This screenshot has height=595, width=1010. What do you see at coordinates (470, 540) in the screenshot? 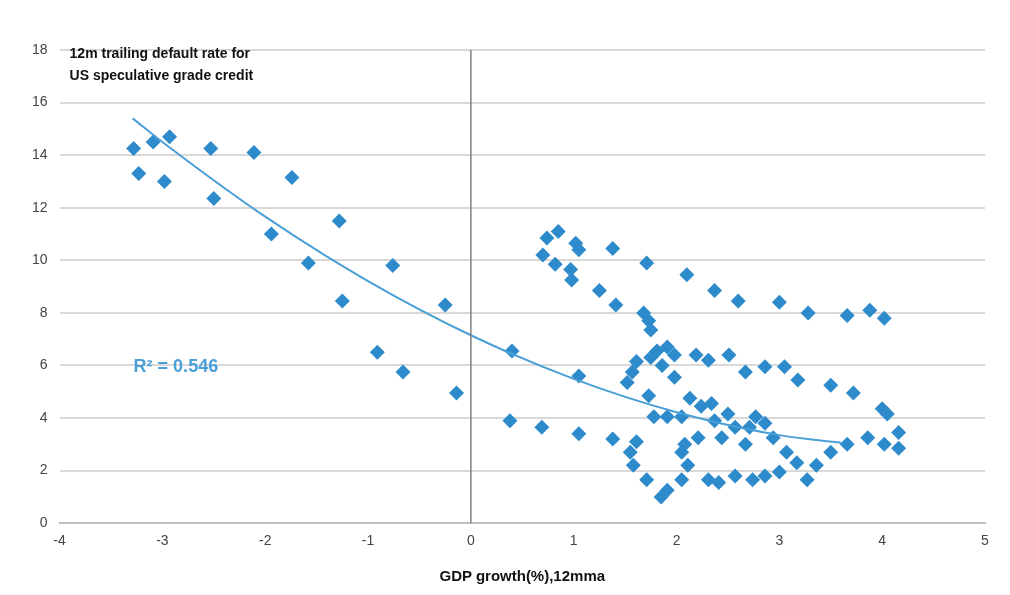
I see `x-tick-label: 0` at bounding box center [470, 540].